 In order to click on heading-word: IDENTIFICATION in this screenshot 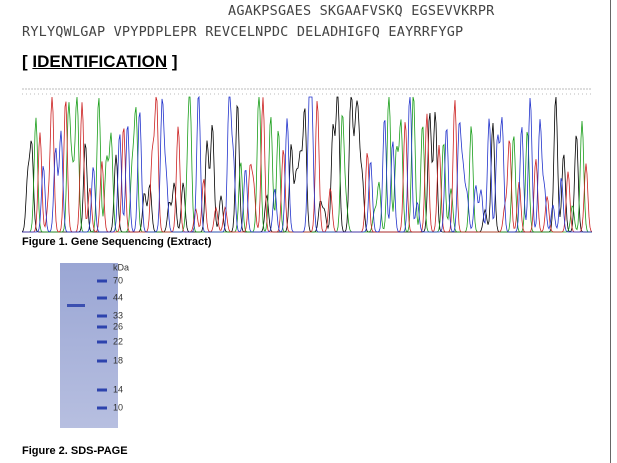, I will do `click(100, 61)`.